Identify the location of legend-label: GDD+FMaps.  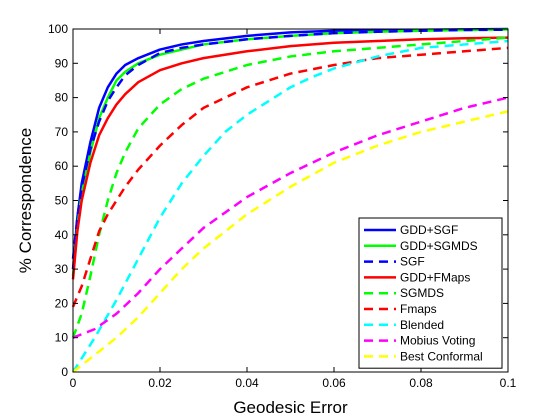
(435, 277).